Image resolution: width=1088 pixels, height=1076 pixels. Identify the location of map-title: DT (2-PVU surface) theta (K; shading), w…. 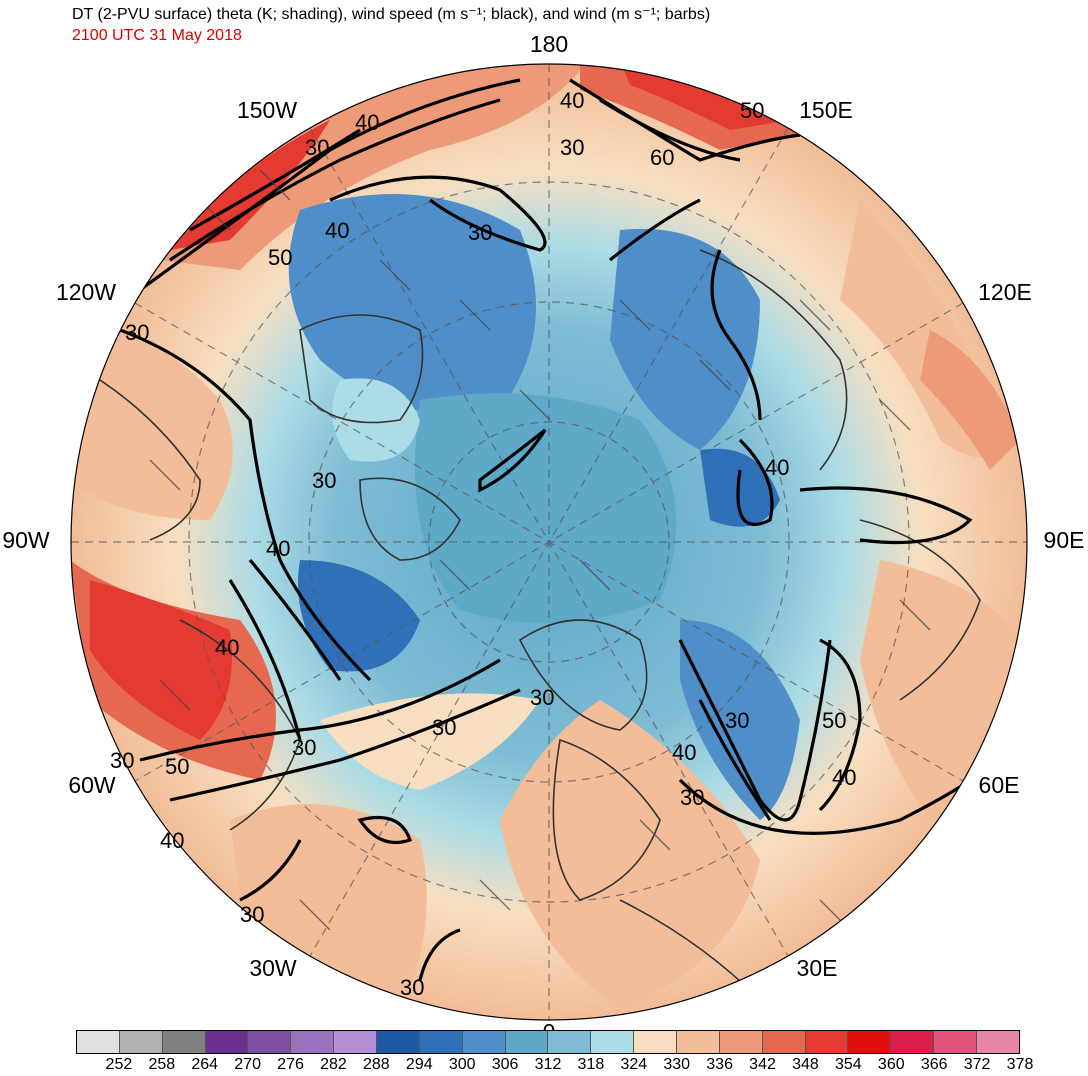
(391, 14).